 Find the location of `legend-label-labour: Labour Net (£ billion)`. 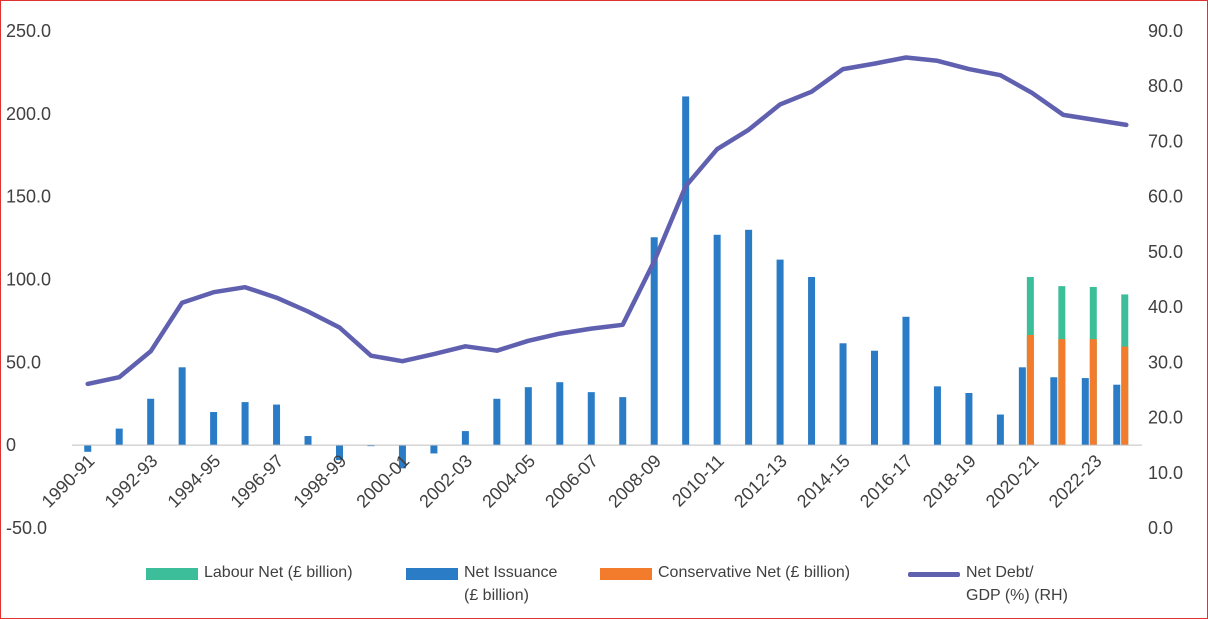

legend-label-labour: Labour Net (£ billion) is located at coordinates (278, 572).